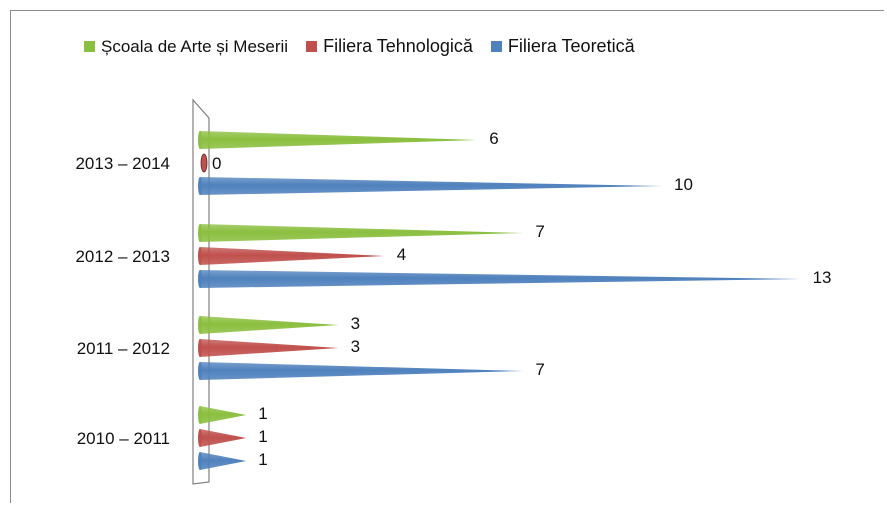  I want to click on legend-item-arte-meserii: Școala de Arte și Meserii, so click(186, 47).